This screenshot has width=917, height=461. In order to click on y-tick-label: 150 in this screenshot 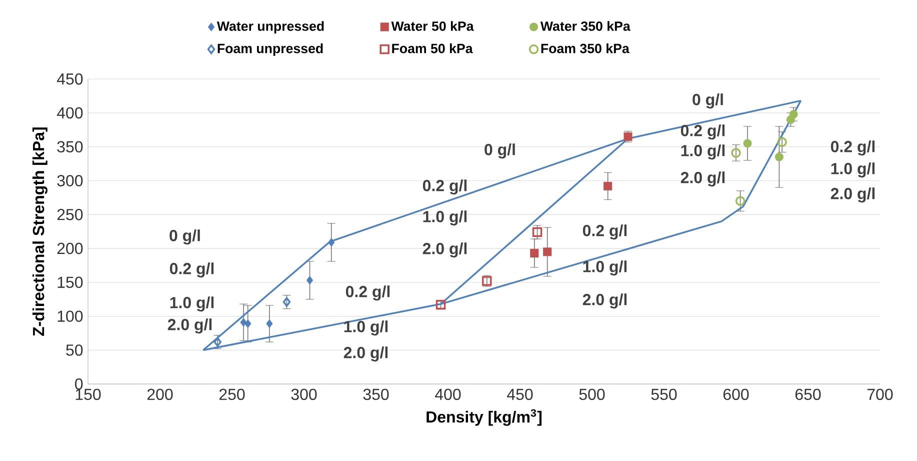, I will do `click(70, 282)`.